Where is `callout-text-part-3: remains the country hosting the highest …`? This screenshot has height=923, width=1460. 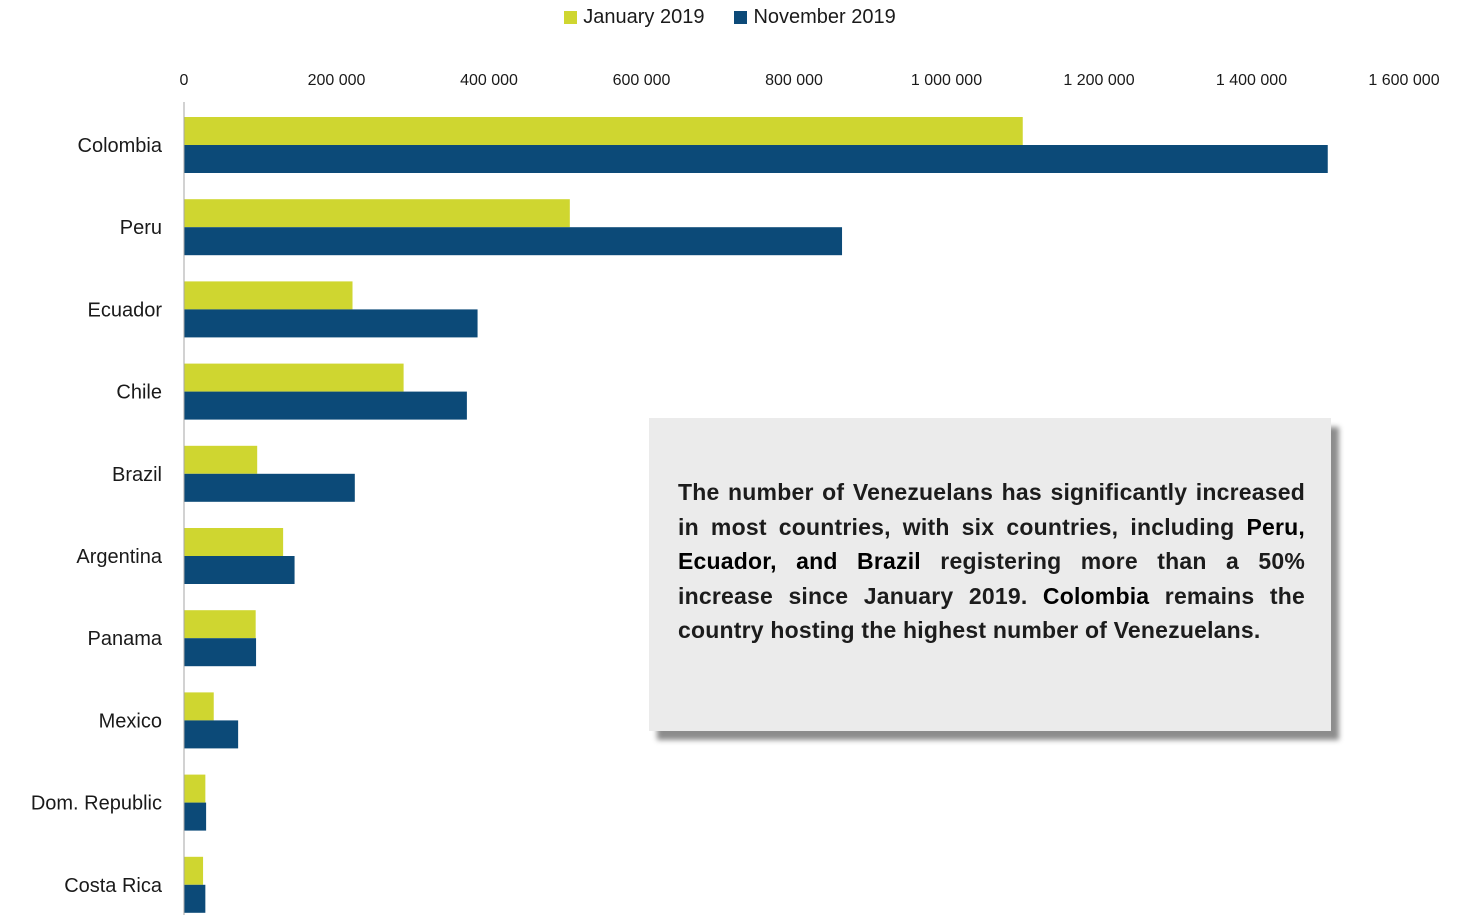
callout-text-part-3: remains the country hosting the highest … is located at coordinates (991, 613).